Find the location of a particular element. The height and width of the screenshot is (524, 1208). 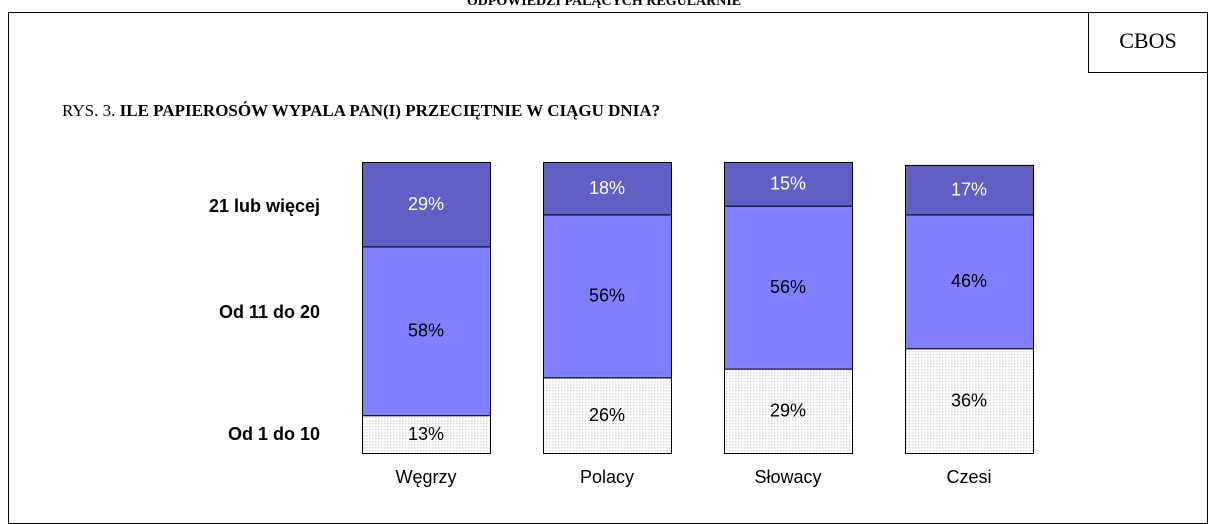

legend-label: Od 1 do 10 is located at coordinates (274, 434).